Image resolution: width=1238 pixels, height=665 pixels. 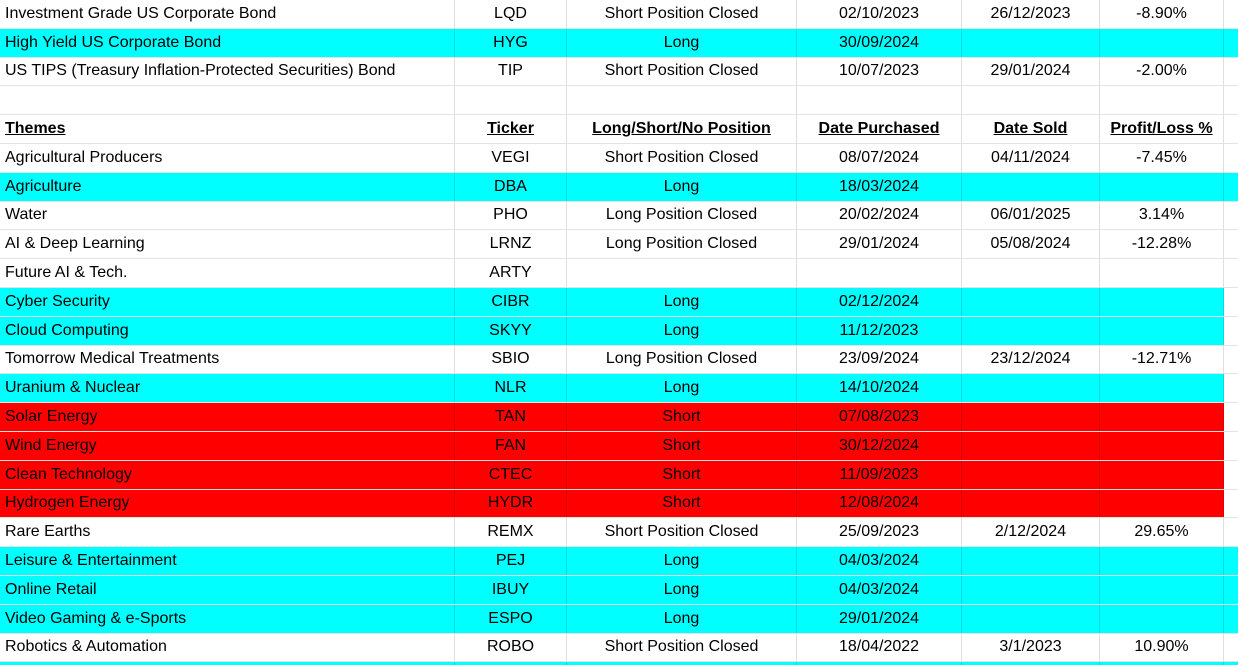 I want to click on cell-name: Tomorrow Medical Treatments, so click(x=227, y=359).